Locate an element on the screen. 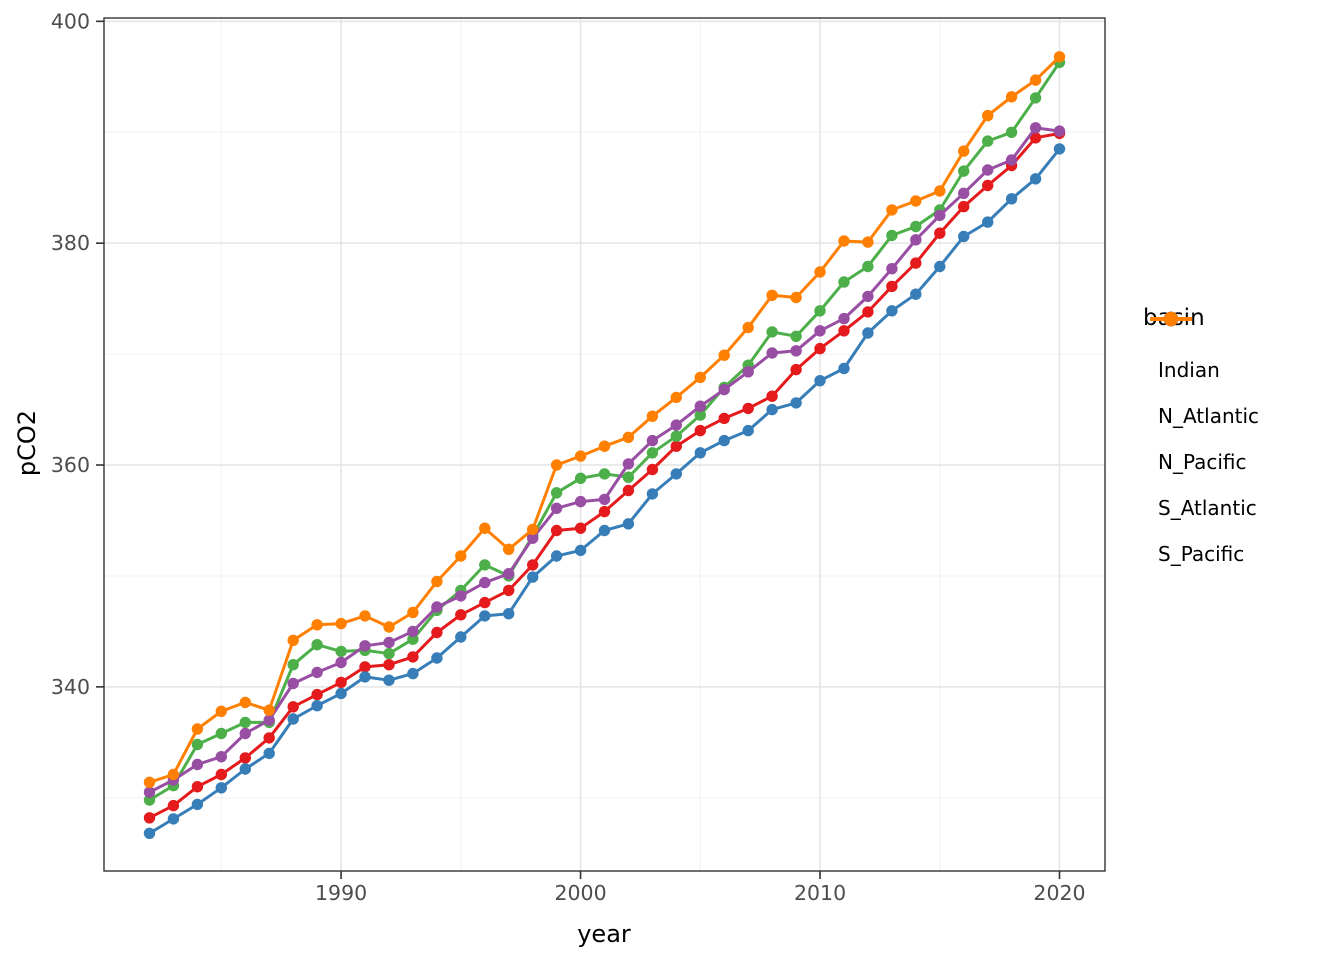 The height and width of the screenshot is (960, 1344). legend-label: S_Pacific is located at coordinates (1201, 554).